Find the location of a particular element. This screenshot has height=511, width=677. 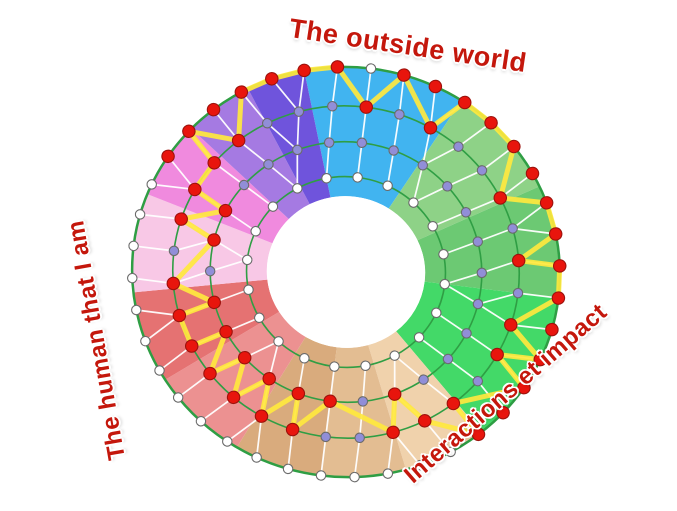

sector-blue is located at coordinates (383, 137).